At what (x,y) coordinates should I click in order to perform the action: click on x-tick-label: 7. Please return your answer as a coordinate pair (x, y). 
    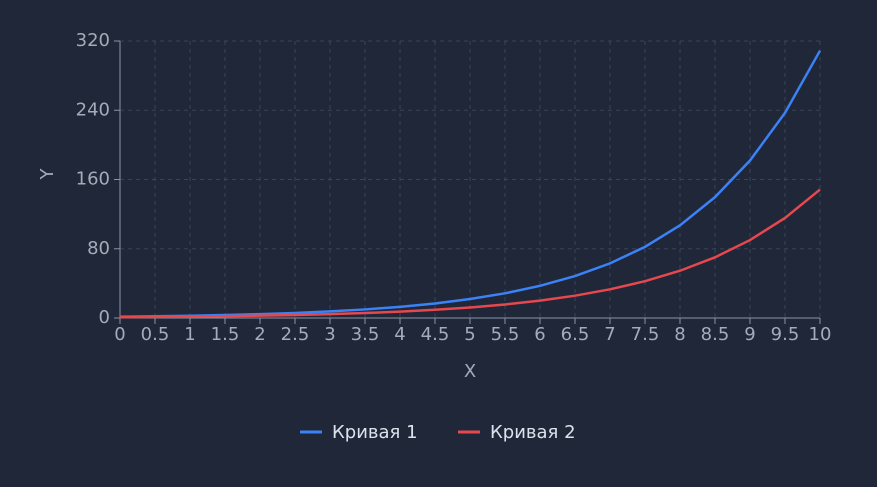
    Looking at the image, I should click on (609, 334).